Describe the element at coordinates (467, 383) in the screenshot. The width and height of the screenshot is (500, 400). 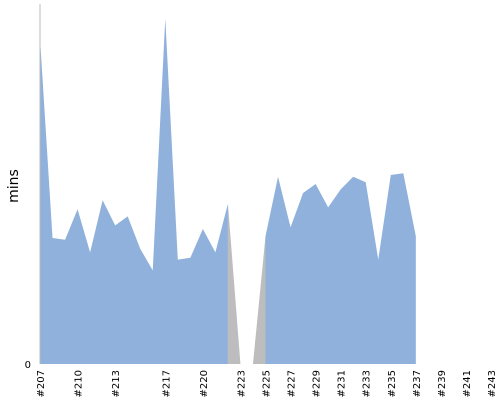
I see `x-tick-label: #241` at that location.